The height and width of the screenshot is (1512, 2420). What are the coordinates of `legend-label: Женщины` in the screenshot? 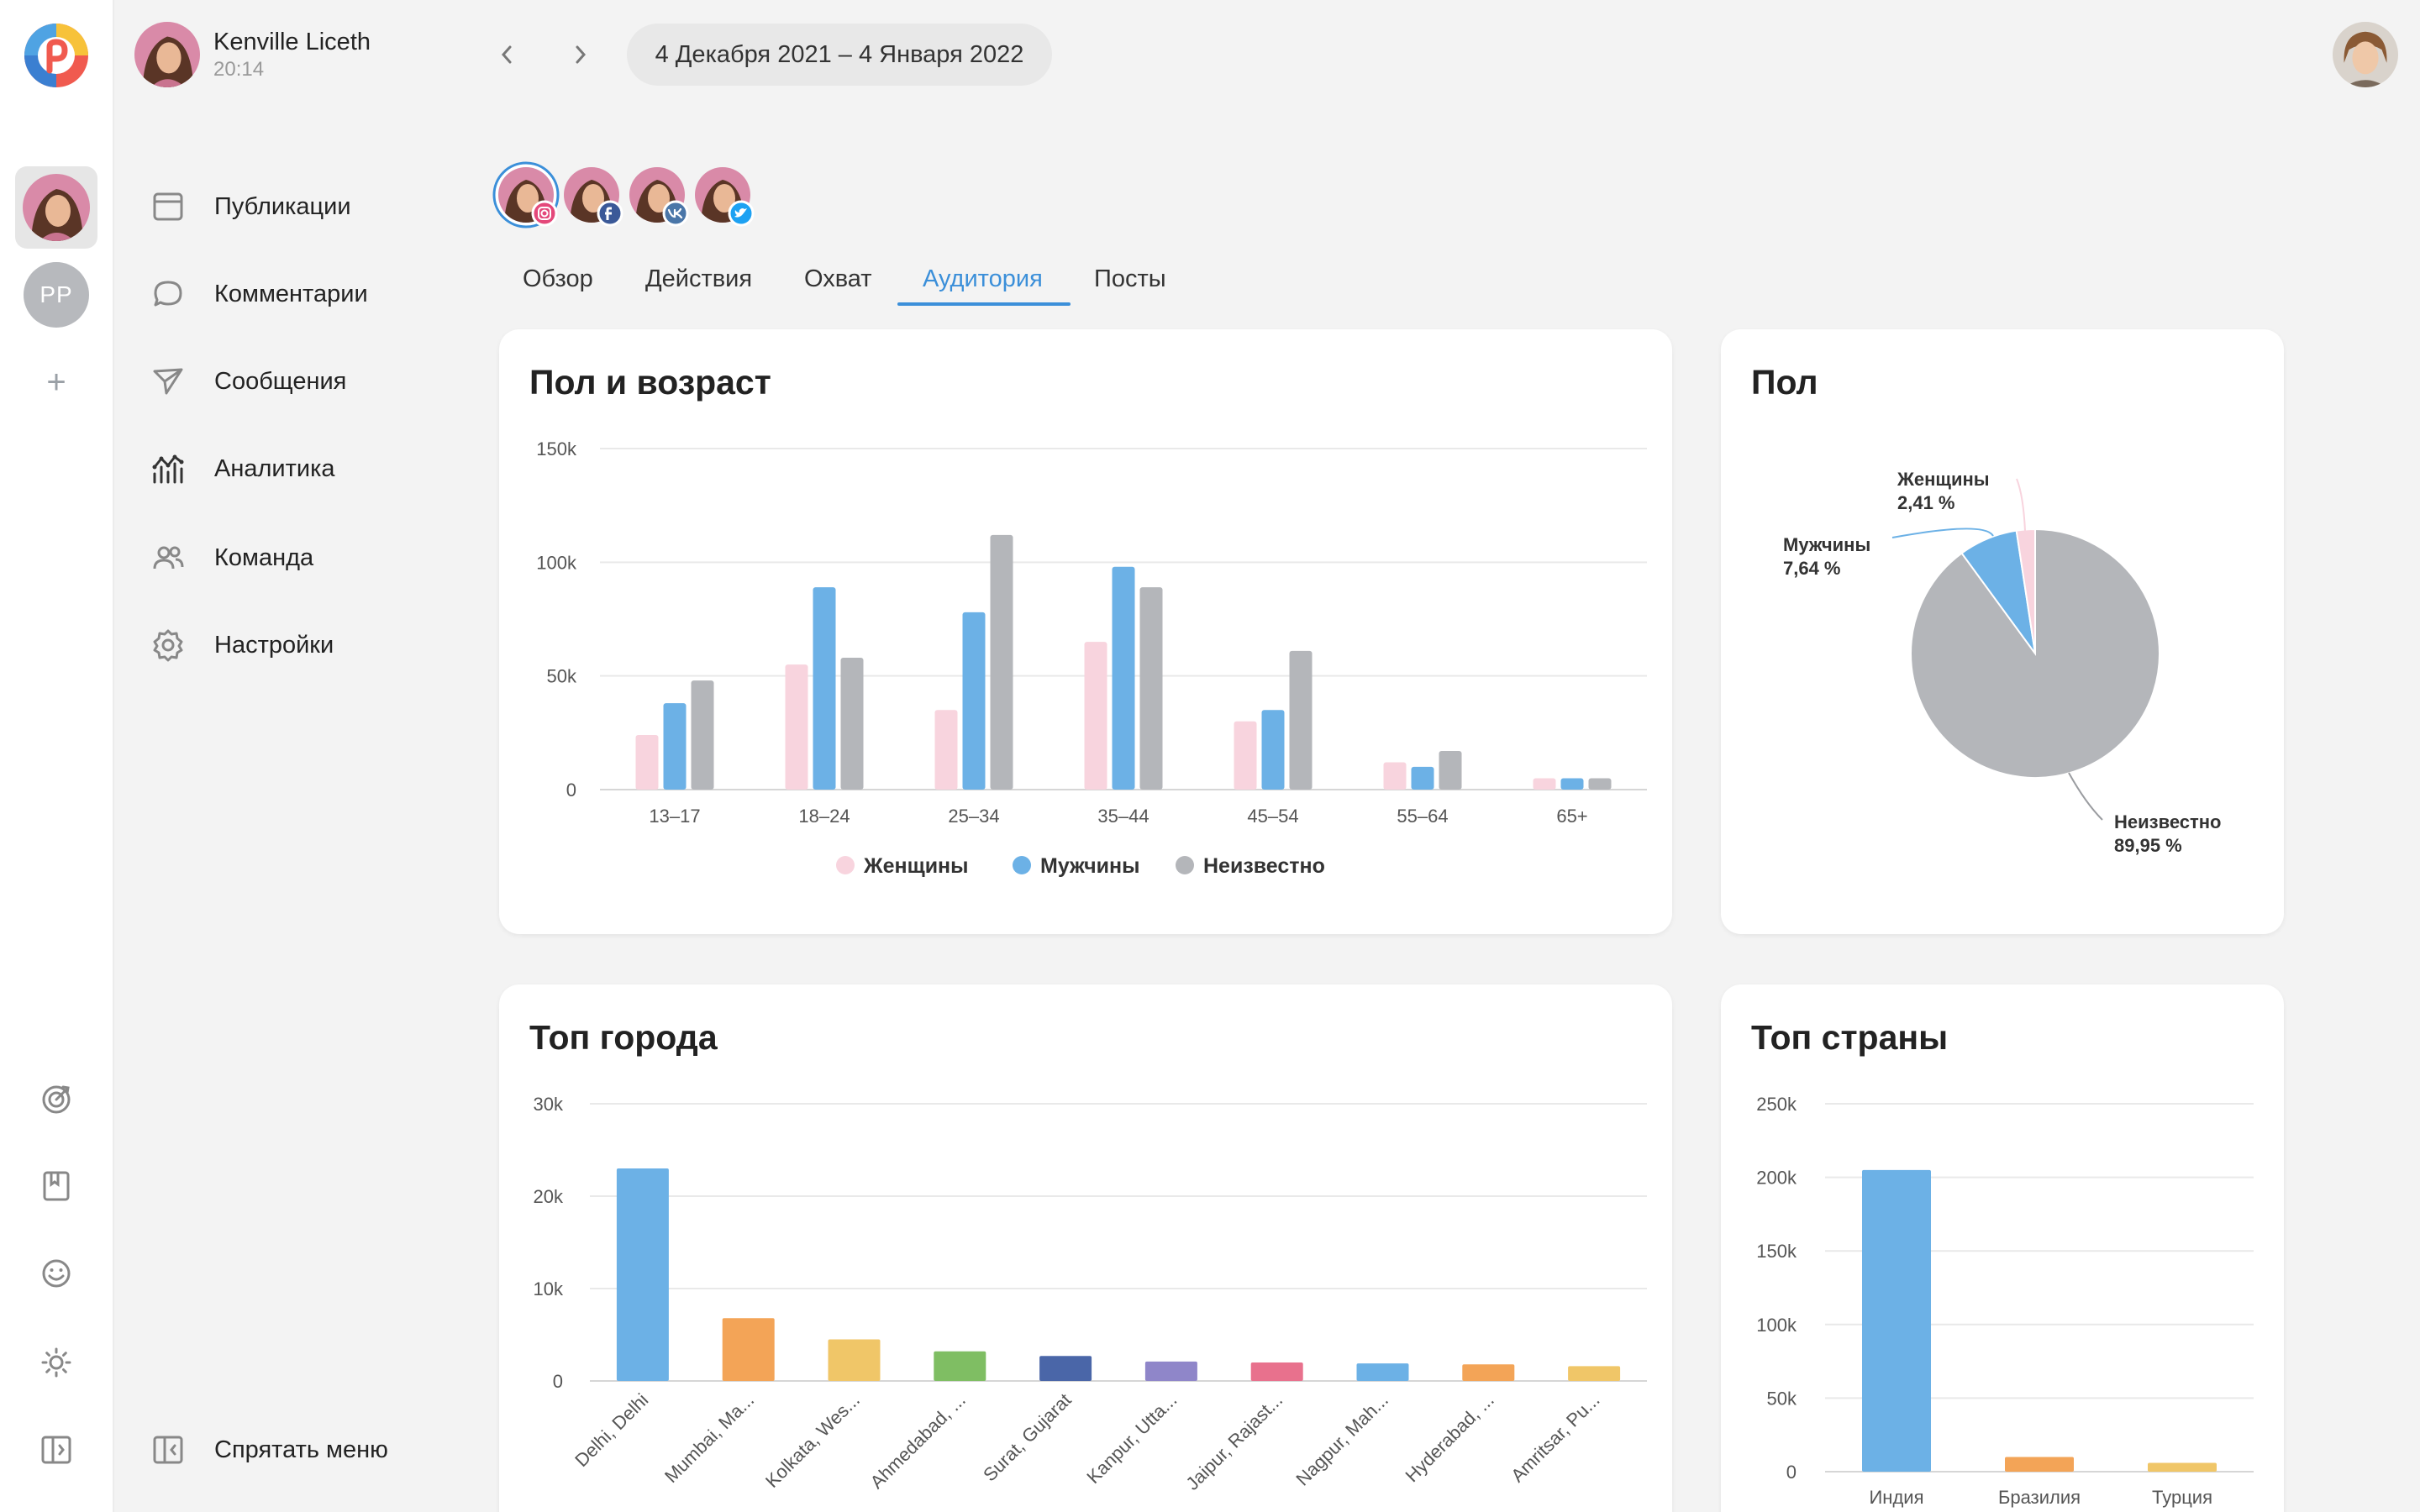 It's located at (916, 866).